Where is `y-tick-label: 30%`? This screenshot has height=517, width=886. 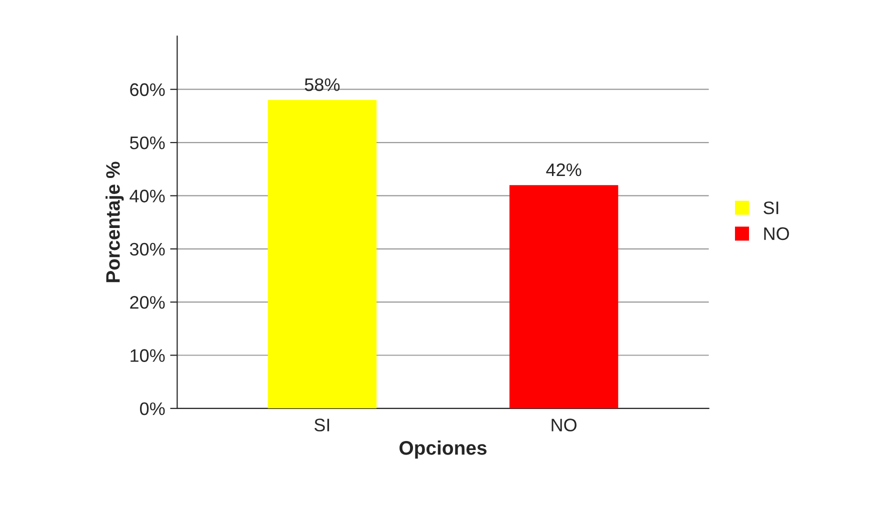
y-tick-label: 30% is located at coordinates (147, 249).